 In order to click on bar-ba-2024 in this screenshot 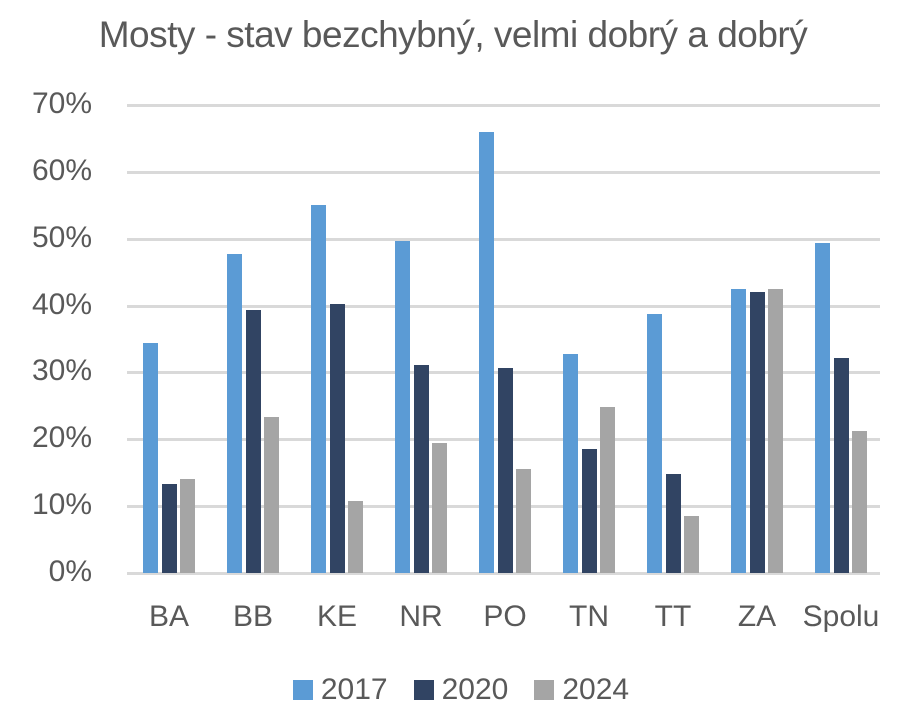, I will do `click(187, 526)`.